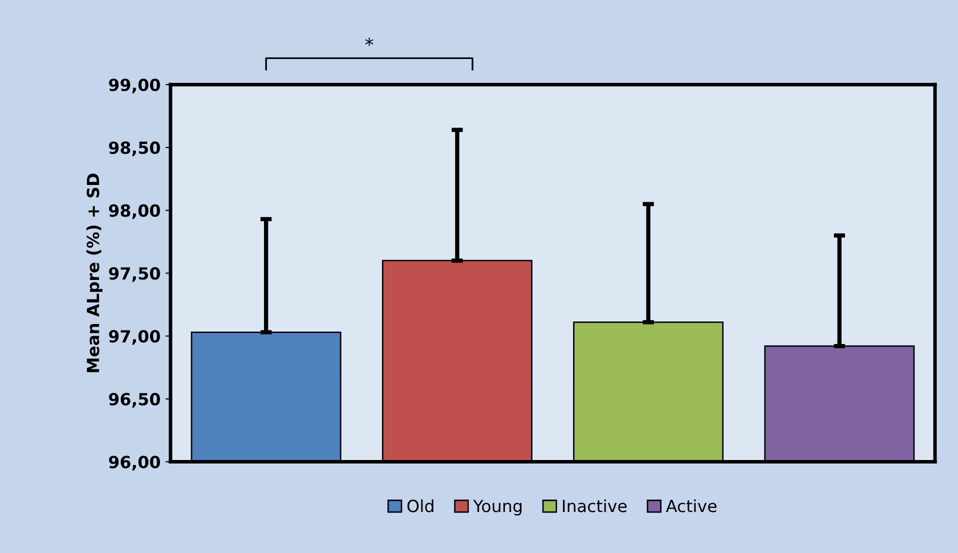 The width and height of the screenshot is (958, 553). I want to click on legend-label: Active, so click(691, 505).